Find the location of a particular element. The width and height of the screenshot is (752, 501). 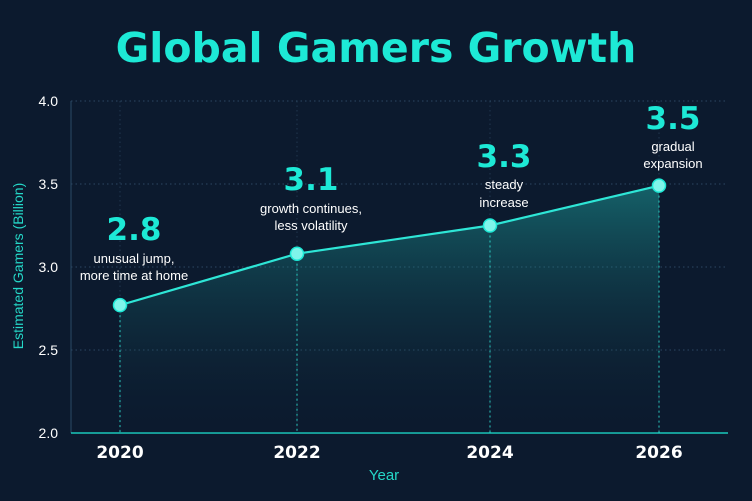

data-value-label: 3.1 is located at coordinates (311, 180).